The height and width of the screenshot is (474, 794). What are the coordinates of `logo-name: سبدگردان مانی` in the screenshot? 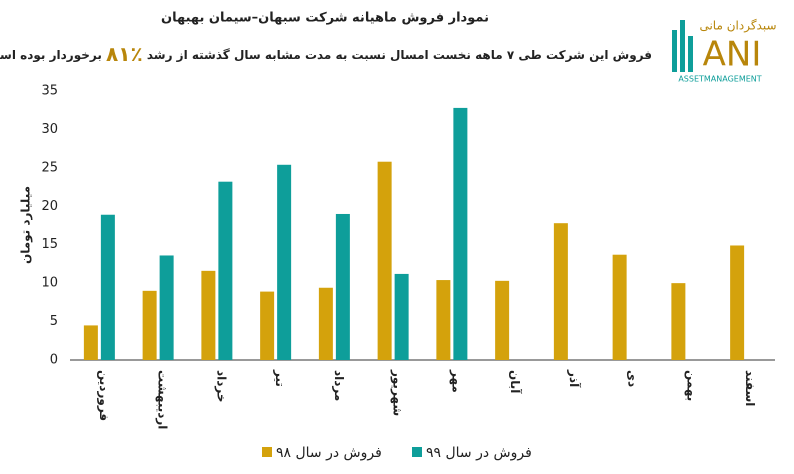 It's located at (737, 26).